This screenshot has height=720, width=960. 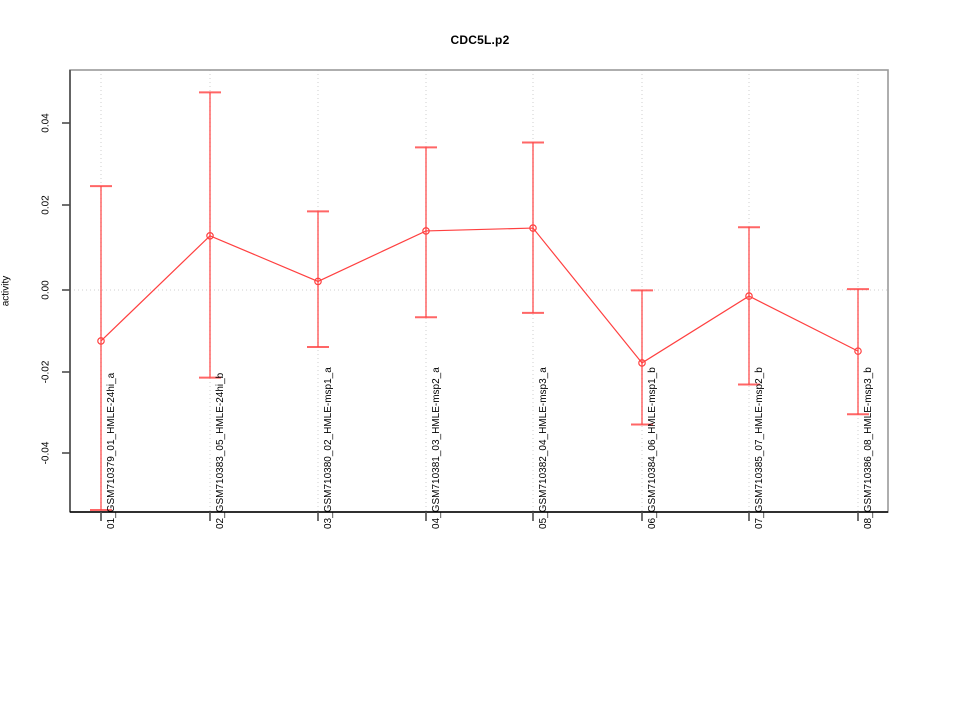 I want to click on page-title: CDC5L.p2, so click(x=480, y=40).